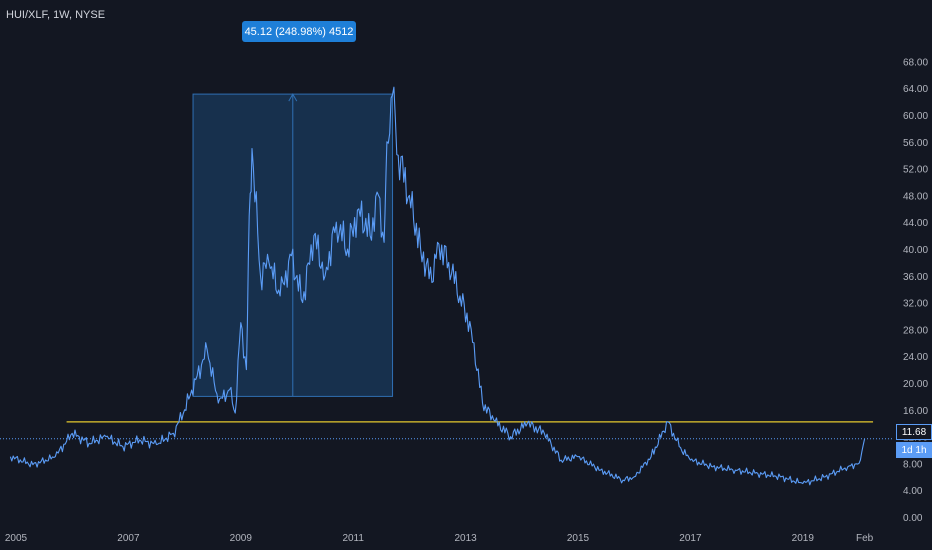  Describe the element at coordinates (578, 538) in the screenshot. I see `time-tick-label: 2015` at that location.